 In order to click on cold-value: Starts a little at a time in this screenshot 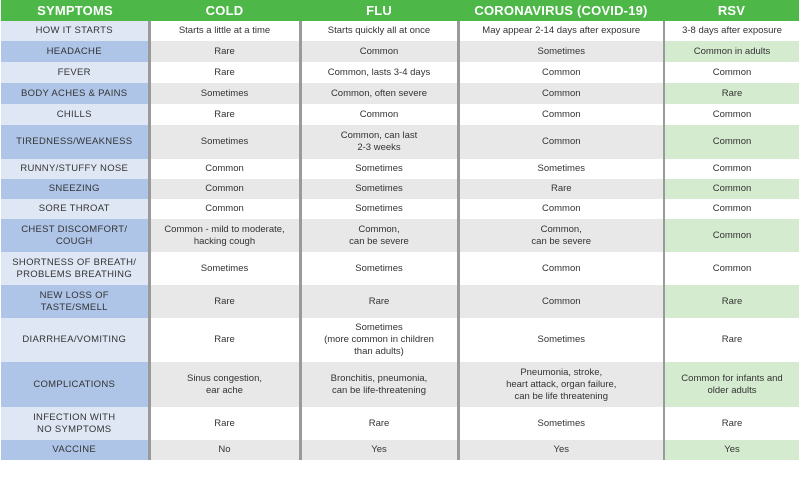, I will do `click(225, 31)`.